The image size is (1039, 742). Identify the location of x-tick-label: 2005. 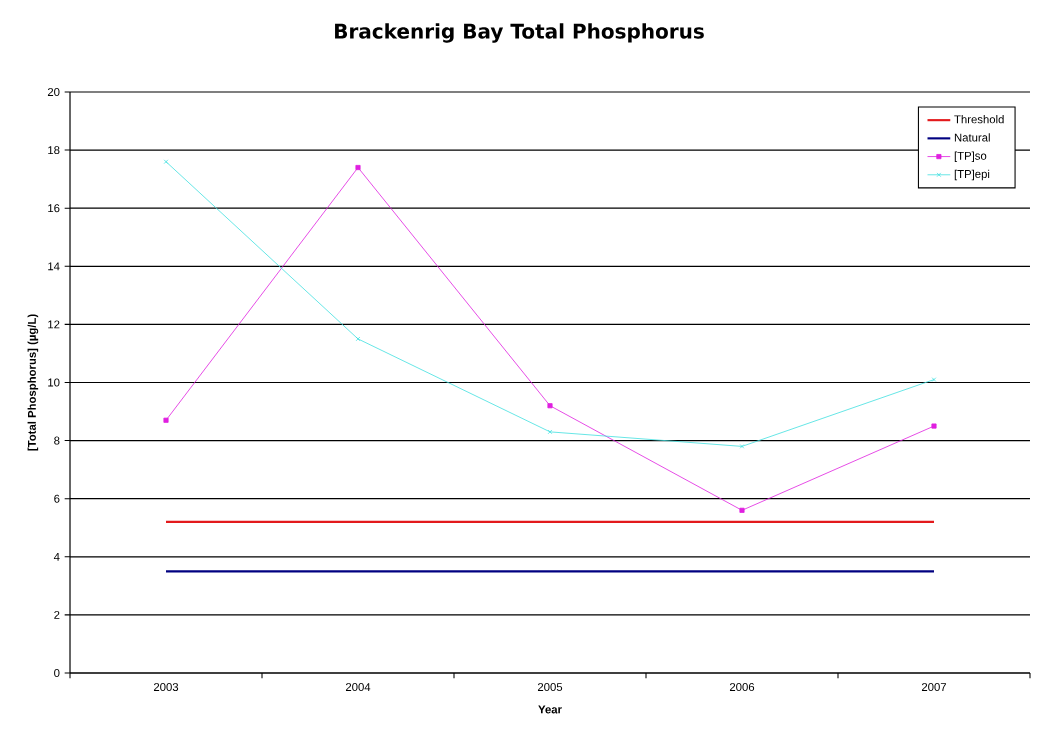
(550, 687).